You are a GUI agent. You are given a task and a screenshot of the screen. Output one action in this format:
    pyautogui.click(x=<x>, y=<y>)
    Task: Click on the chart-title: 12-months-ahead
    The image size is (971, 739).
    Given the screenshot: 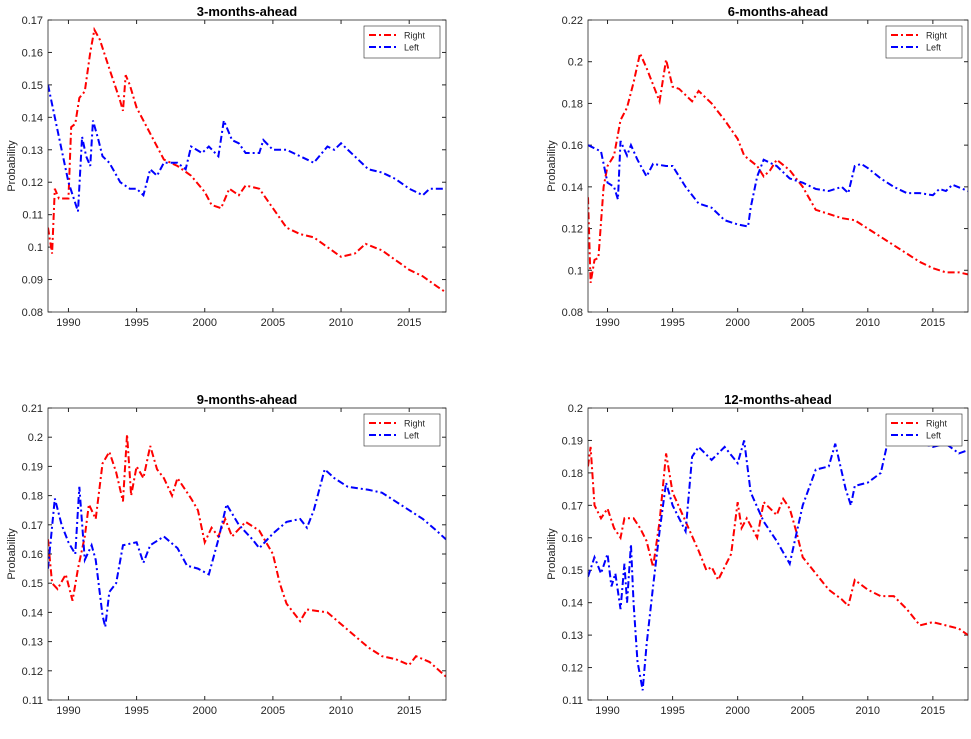 What is the action you would take?
    pyautogui.click(x=778, y=399)
    